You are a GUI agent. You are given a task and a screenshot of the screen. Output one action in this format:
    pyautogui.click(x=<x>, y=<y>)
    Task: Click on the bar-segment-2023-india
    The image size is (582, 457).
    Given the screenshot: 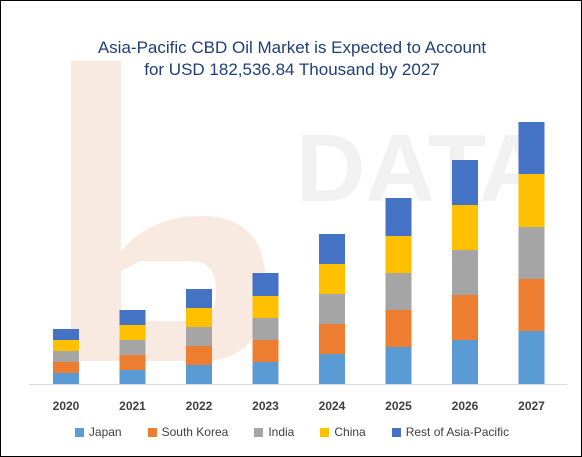 What is the action you would take?
    pyautogui.click(x=265, y=329)
    